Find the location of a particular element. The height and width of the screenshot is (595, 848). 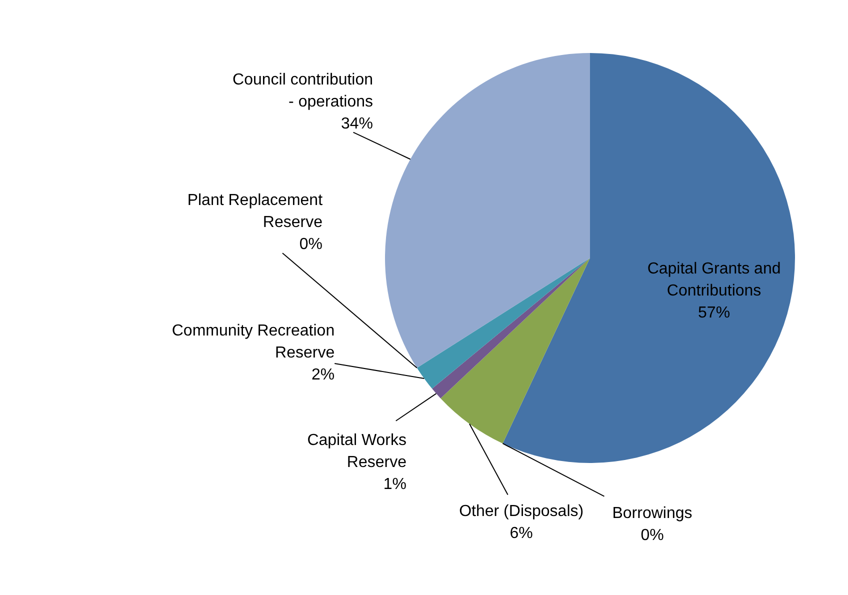

data-label: 1% is located at coordinates (394, 484).